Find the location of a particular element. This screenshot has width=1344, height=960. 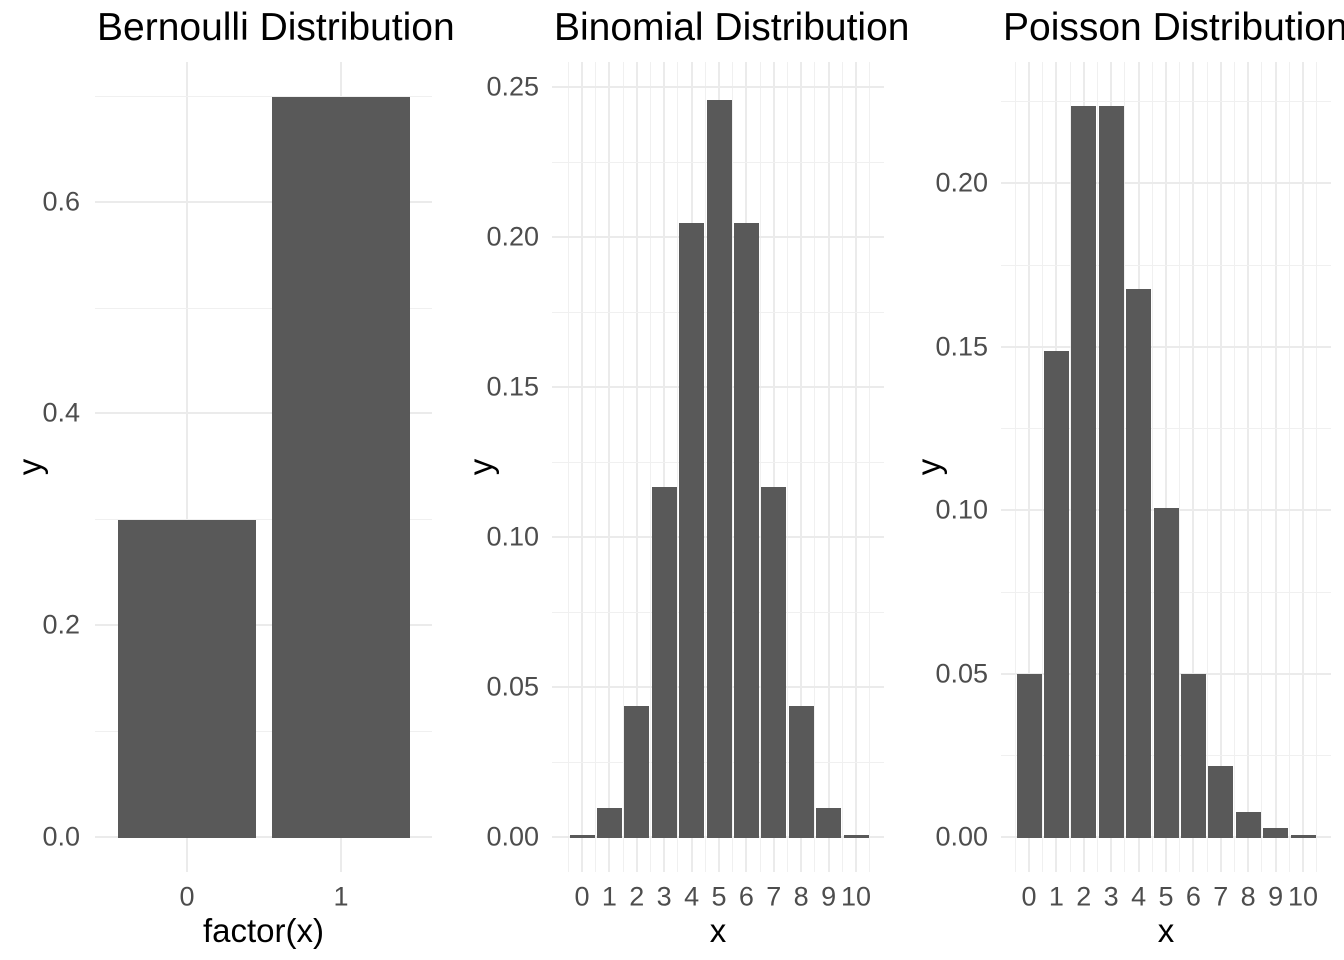

y-tick-label: 0.2 is located at coordinates (61, 624).